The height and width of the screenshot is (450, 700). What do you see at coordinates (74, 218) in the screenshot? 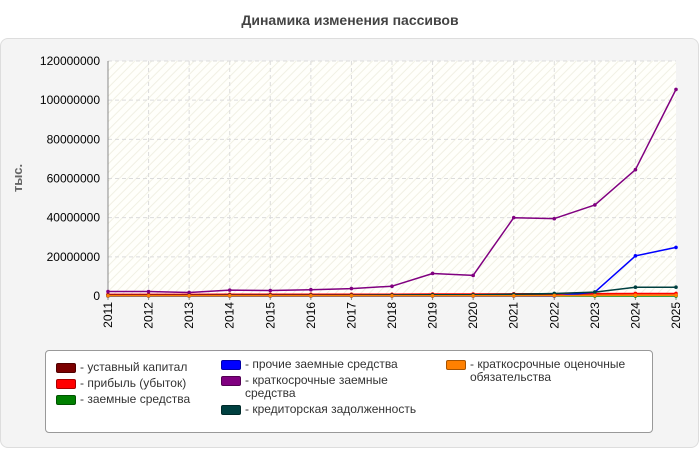
I see `y-tick-label: 40000000` at bounding box center [74, 218].